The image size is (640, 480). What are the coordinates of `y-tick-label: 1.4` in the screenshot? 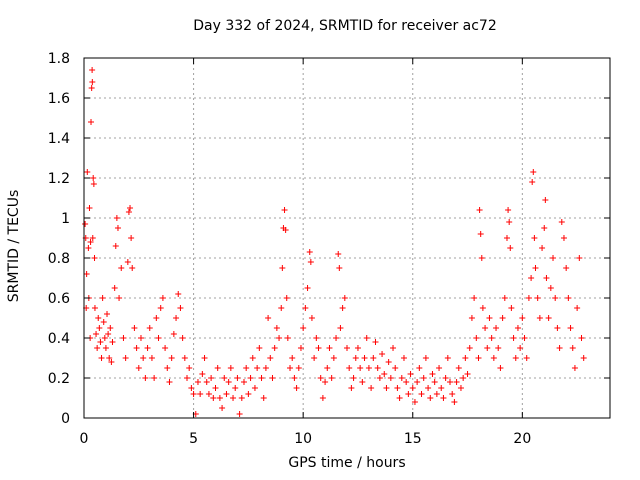 It's located at (59, 139).